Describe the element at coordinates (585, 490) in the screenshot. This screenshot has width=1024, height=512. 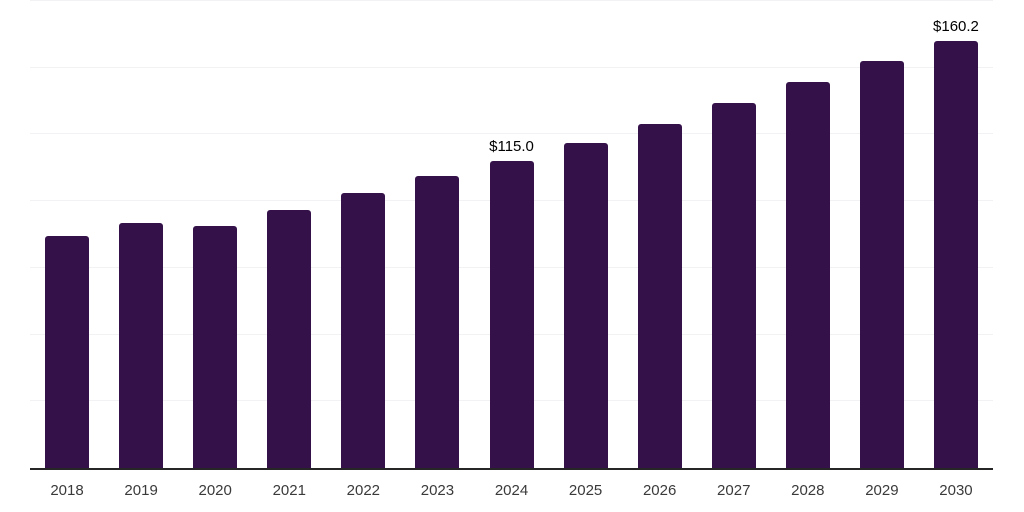
I see `x-tick-label-2025: 2025` at that location.